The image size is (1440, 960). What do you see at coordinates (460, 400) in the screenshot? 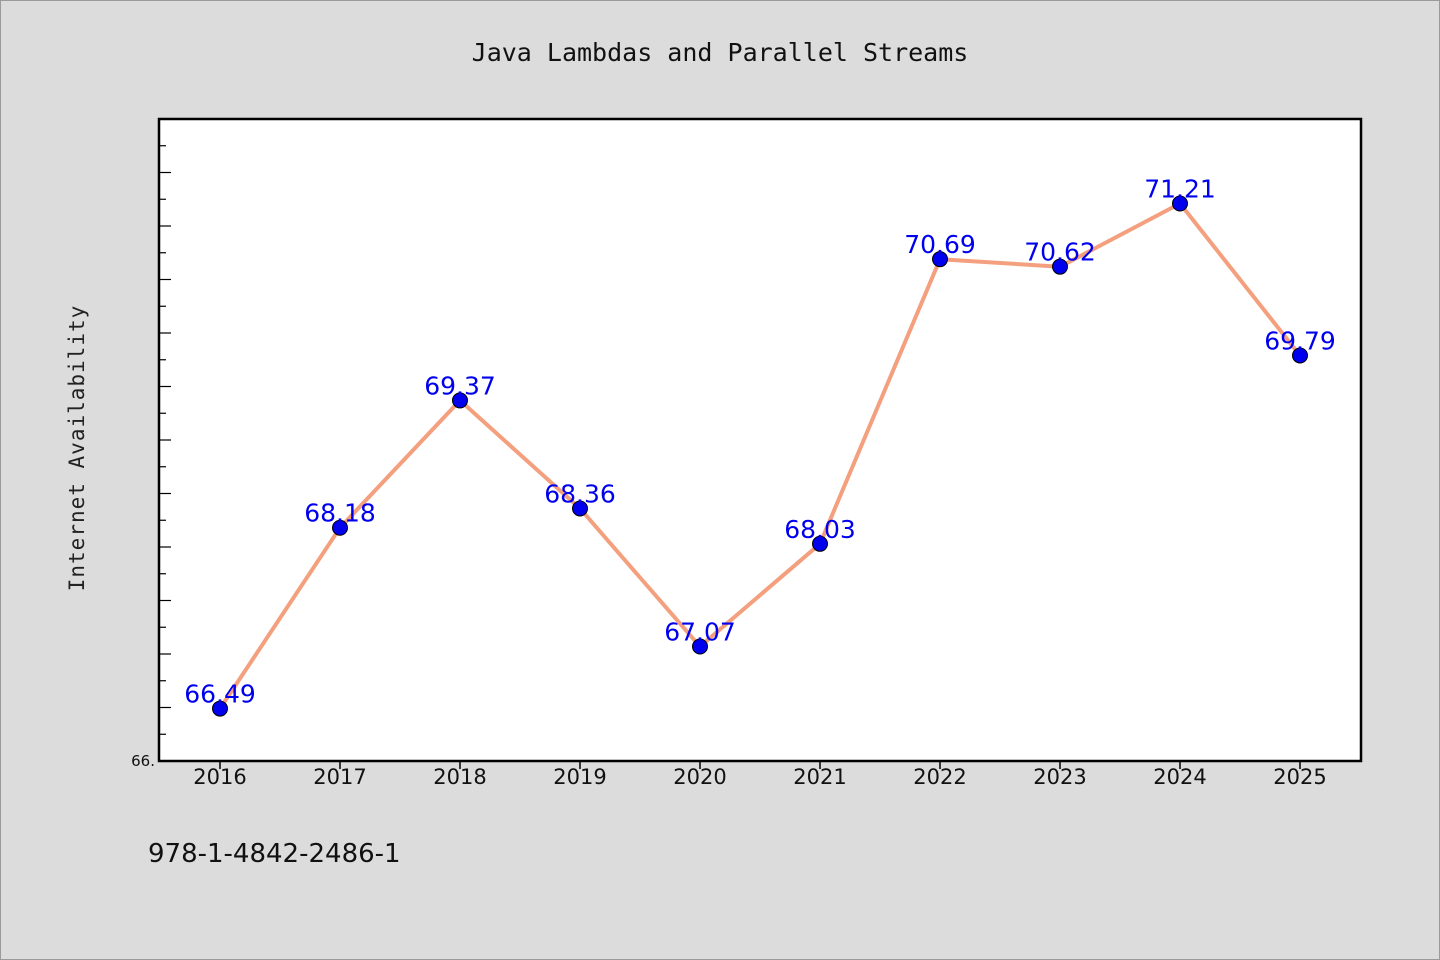
I see `data-point-2018` at bounding box center [460, 400].